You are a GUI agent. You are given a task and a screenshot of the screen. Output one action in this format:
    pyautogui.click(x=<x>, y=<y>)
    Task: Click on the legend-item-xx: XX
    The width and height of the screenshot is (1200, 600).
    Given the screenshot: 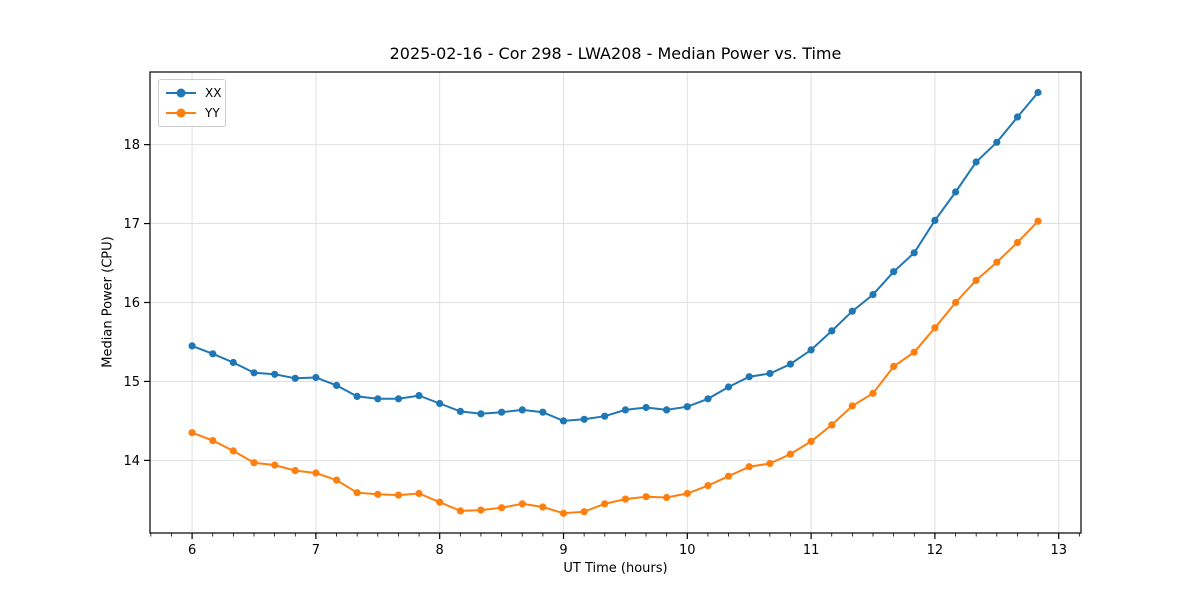 What is the action you would take?
    pyautogui.click(x=193, y=93)
    